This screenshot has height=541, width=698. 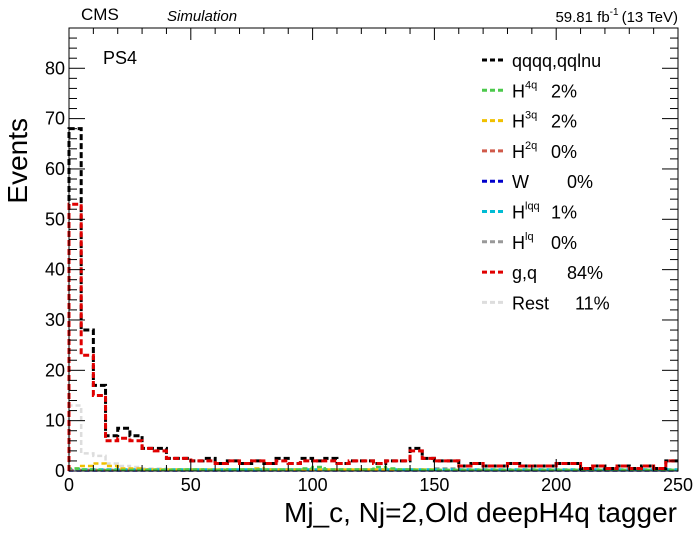 What do you see at coordinates (650, 17) in the screenshot?
I see `energy-label: (13 TeV)` at bounding box center [650, 17].